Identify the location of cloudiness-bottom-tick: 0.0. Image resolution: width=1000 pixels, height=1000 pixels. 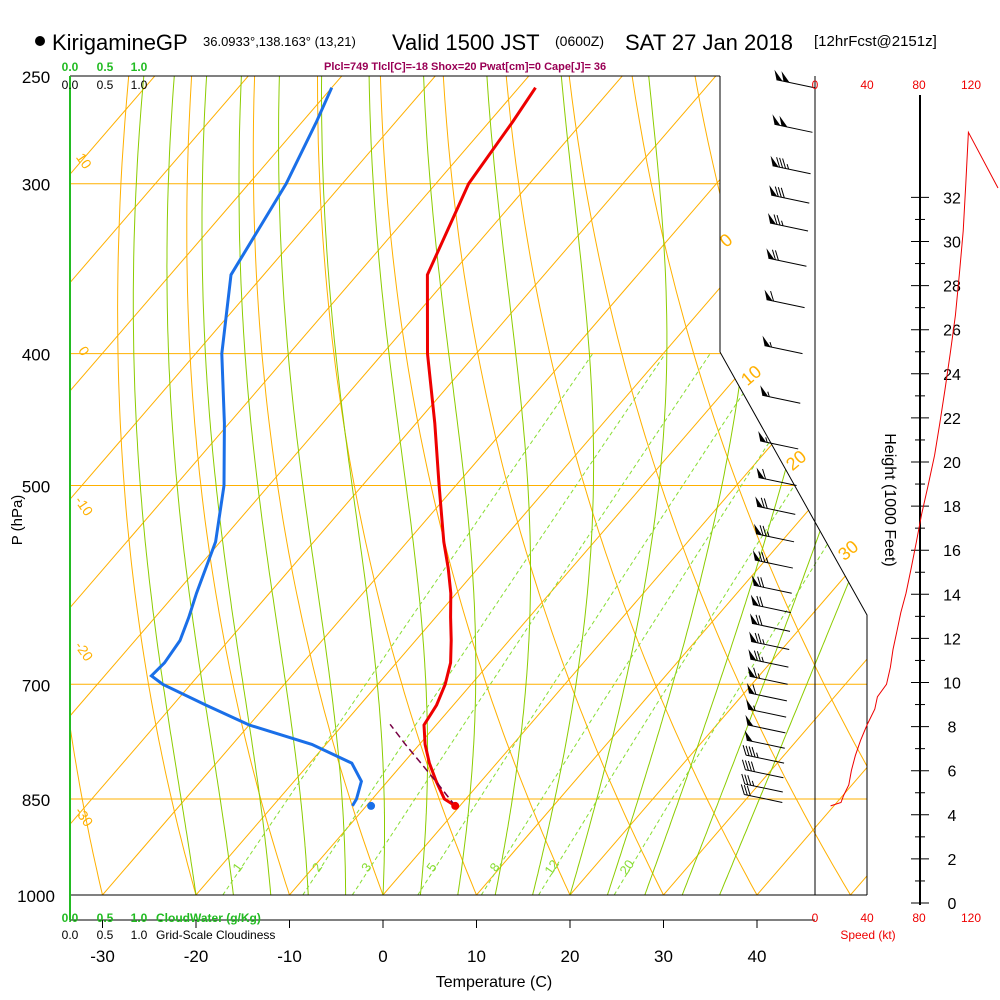
(70, 935).